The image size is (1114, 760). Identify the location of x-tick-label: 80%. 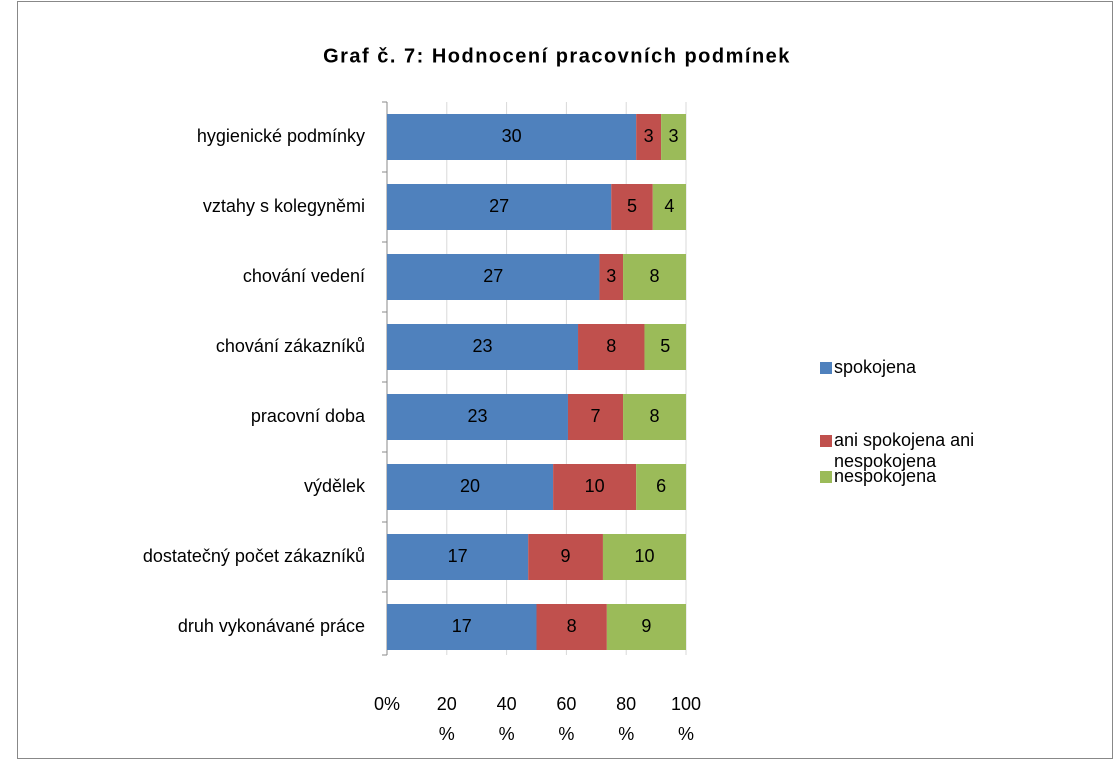
(626, 719).